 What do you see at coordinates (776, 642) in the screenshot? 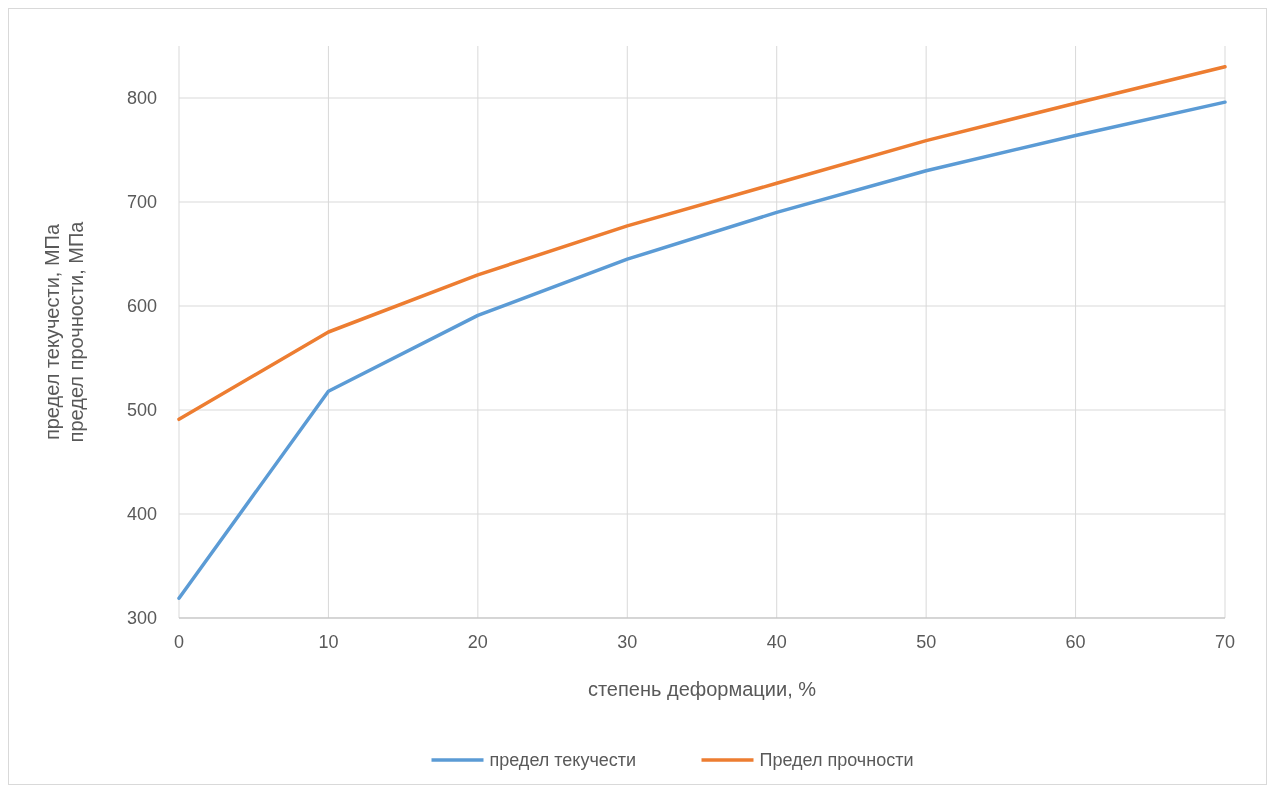
I see `x-tick-label: 40` at bounding box center [776, 642].